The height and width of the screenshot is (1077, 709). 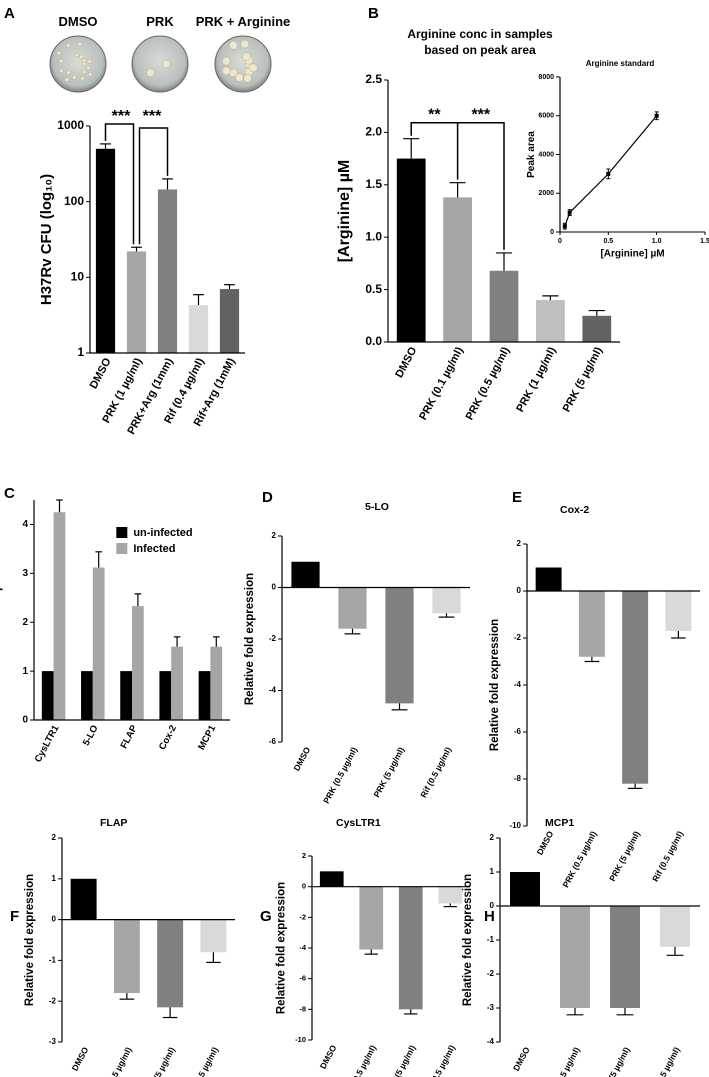 What do you see at coordinates (546, 193) in the screenshot?
I see `y-tick-label: 2000` at bounding box center [546, 193].